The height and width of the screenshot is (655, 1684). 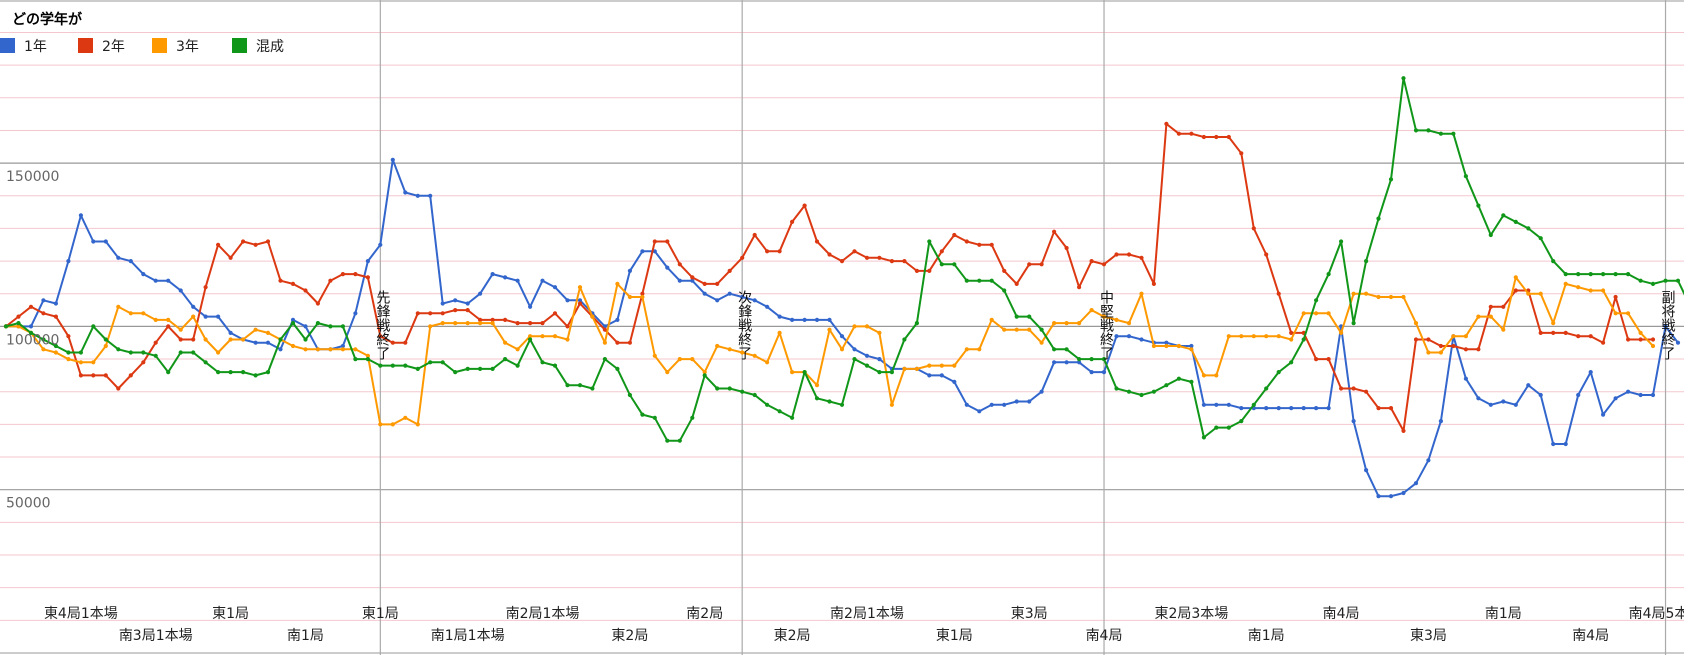 I want to click on x-tick-label: 南1局, so click(x=305, y=636).